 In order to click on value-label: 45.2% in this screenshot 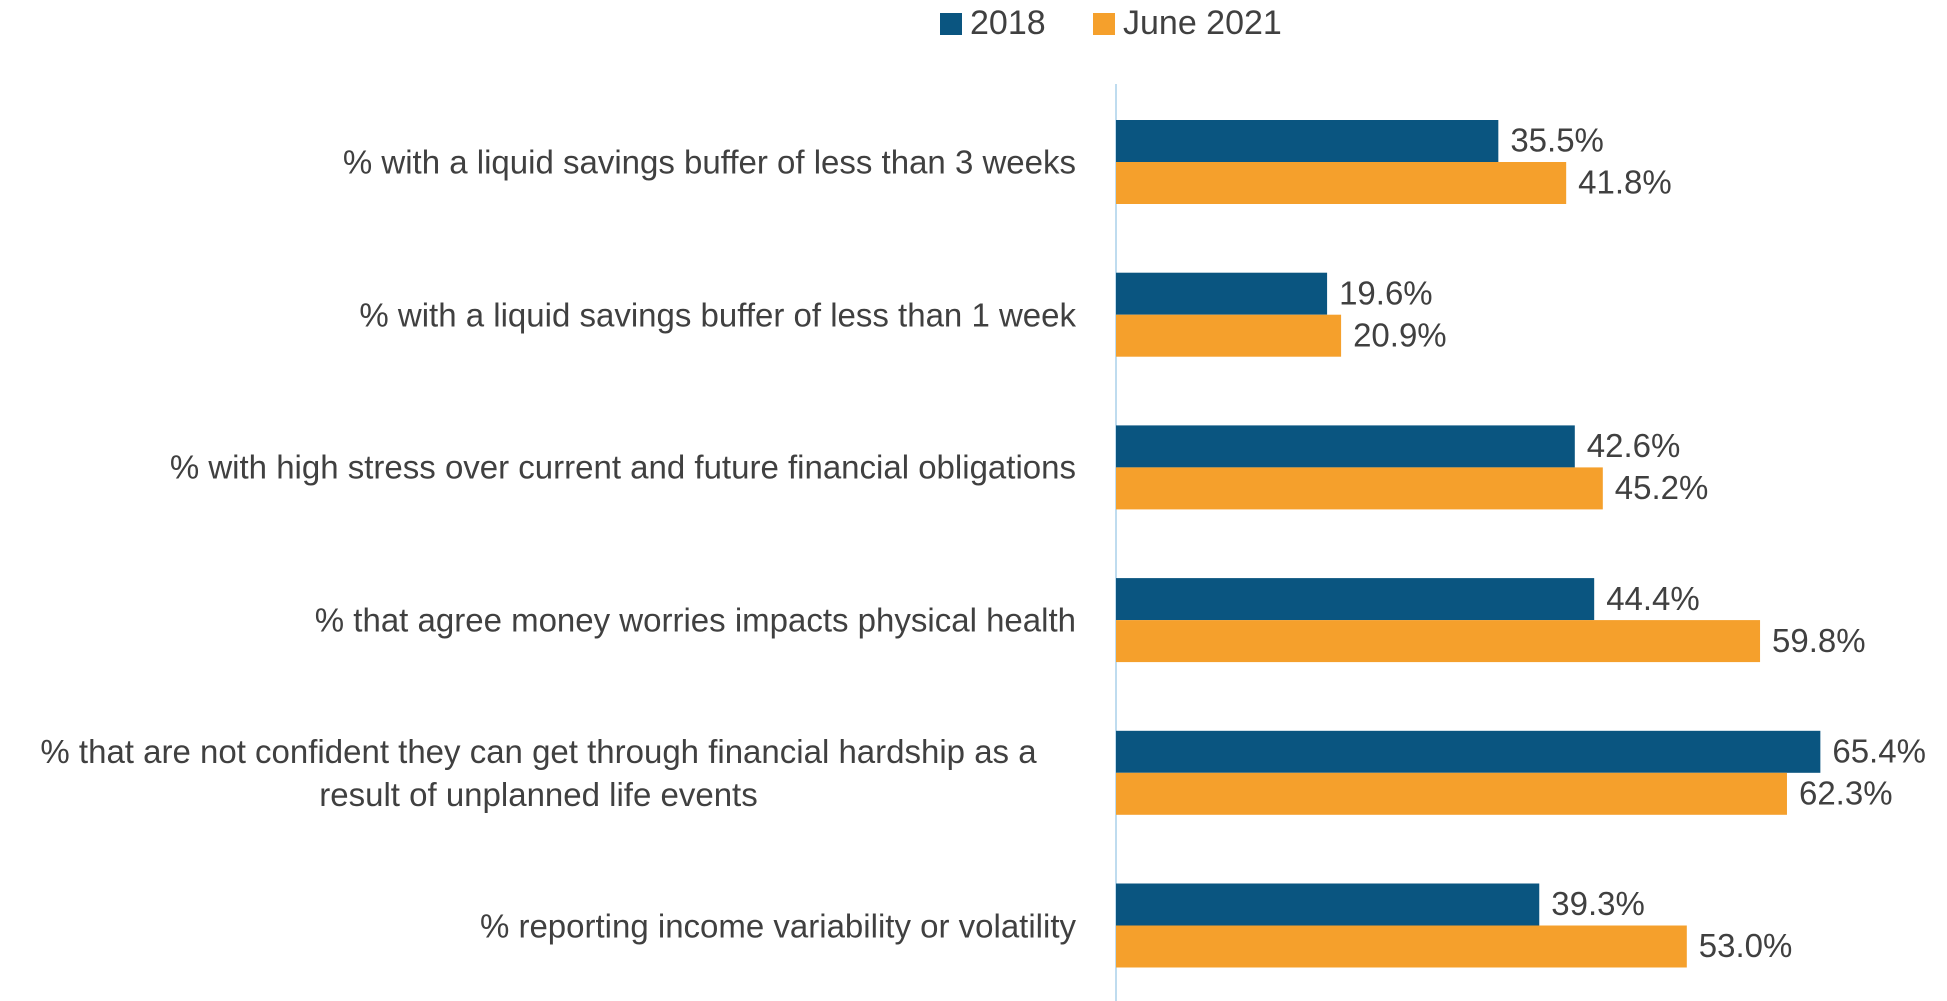, I will do `click(1662, 487)`.